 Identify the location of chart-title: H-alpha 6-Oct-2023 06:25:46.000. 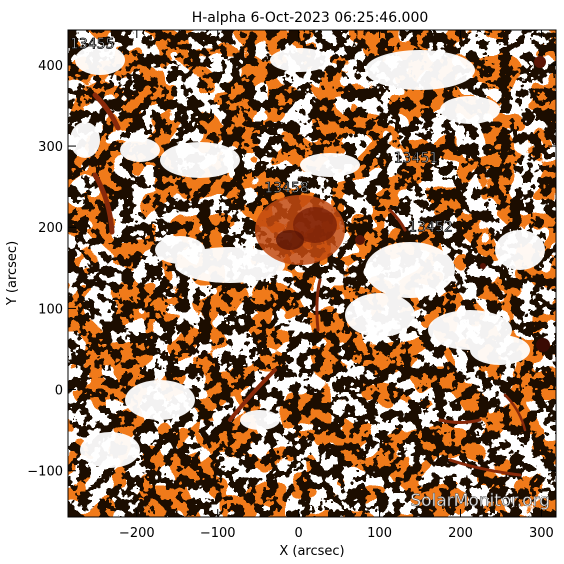
(310, 18).